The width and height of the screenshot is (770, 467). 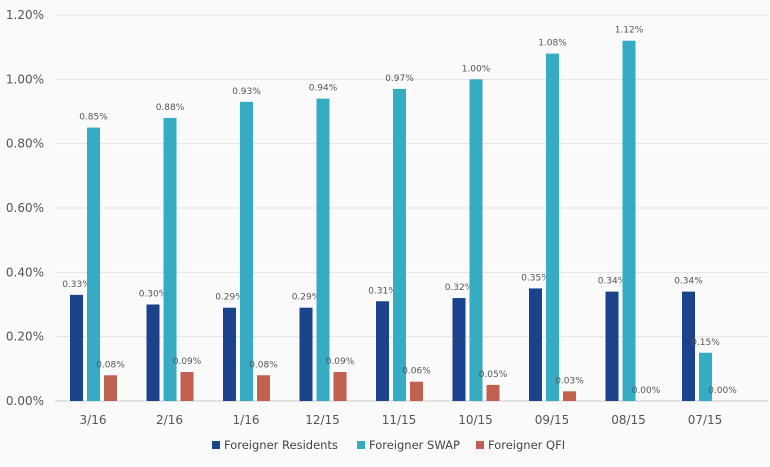 What do you see at coordinates (535, 278) in the screenshot?
I see `data-label: 0.35%` at bounding box center [535, 278].